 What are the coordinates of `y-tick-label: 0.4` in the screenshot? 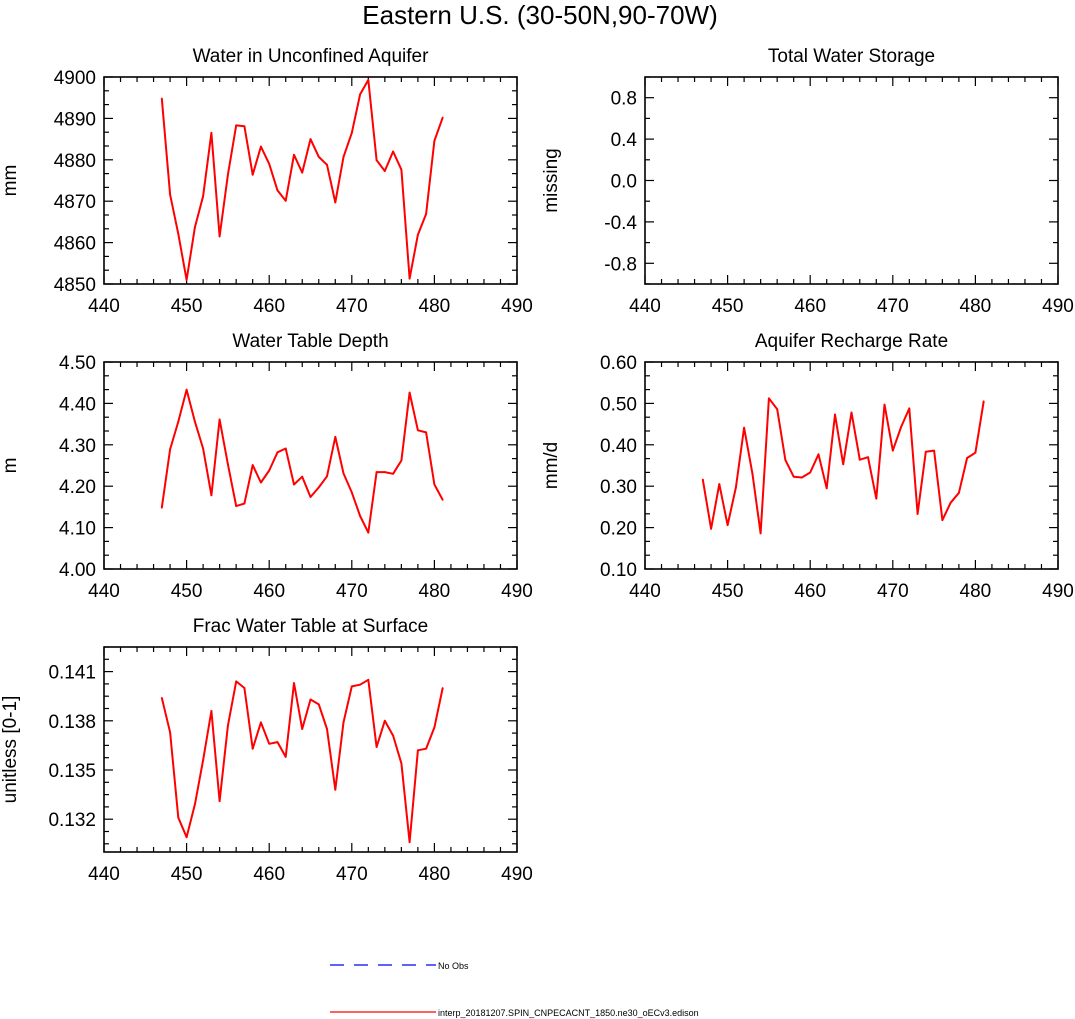 It's located at (624, 140).